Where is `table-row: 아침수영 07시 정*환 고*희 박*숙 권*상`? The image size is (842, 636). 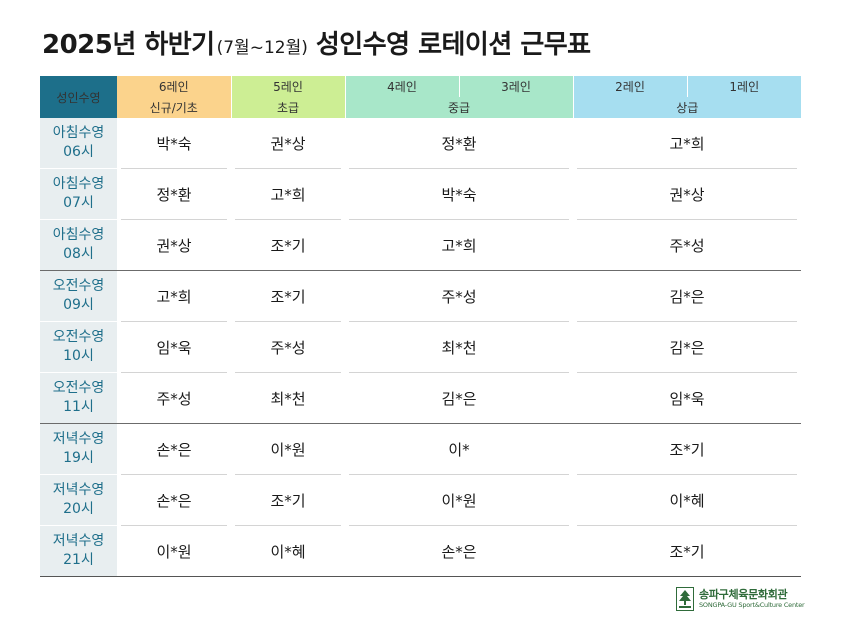
table-row: 아침수영 07시 정*환 고*희 박*숙 권*상 is located at coordinates (420, 194).